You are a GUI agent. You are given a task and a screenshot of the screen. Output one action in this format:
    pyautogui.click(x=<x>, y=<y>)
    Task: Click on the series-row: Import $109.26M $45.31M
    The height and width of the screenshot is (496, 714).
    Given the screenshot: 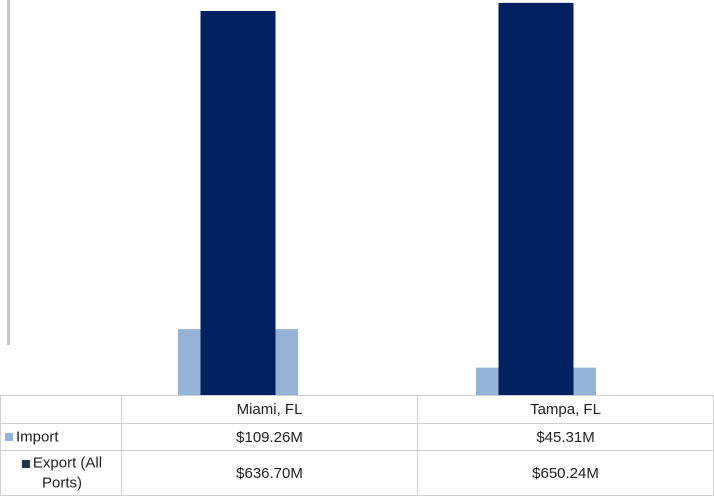 What is the action you would take?
    pyautogui.click(x=357, y=437)
    